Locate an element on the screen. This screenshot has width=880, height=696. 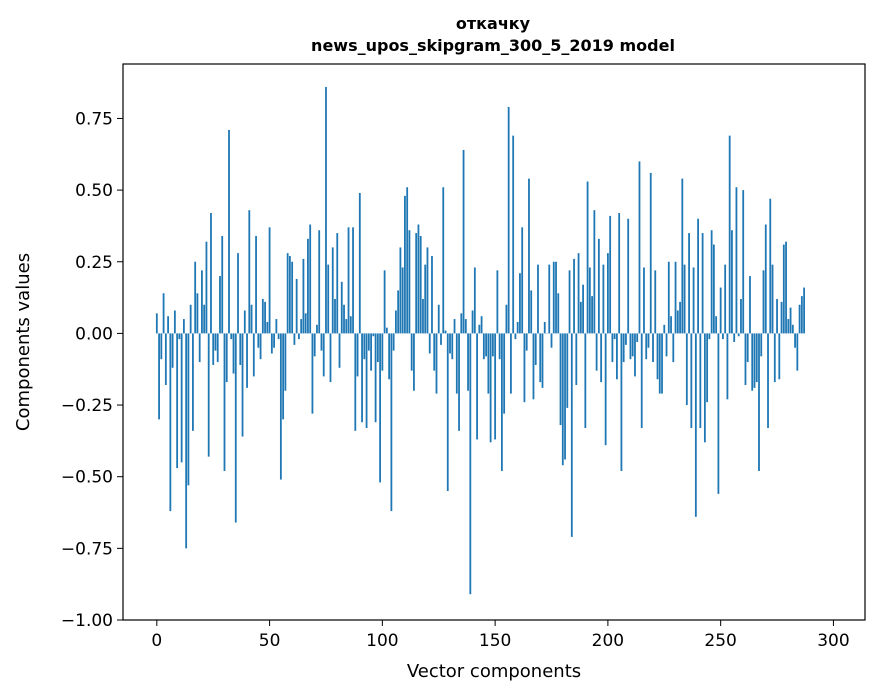
x-tick-label: 50 is located at coordinates (270, 641).